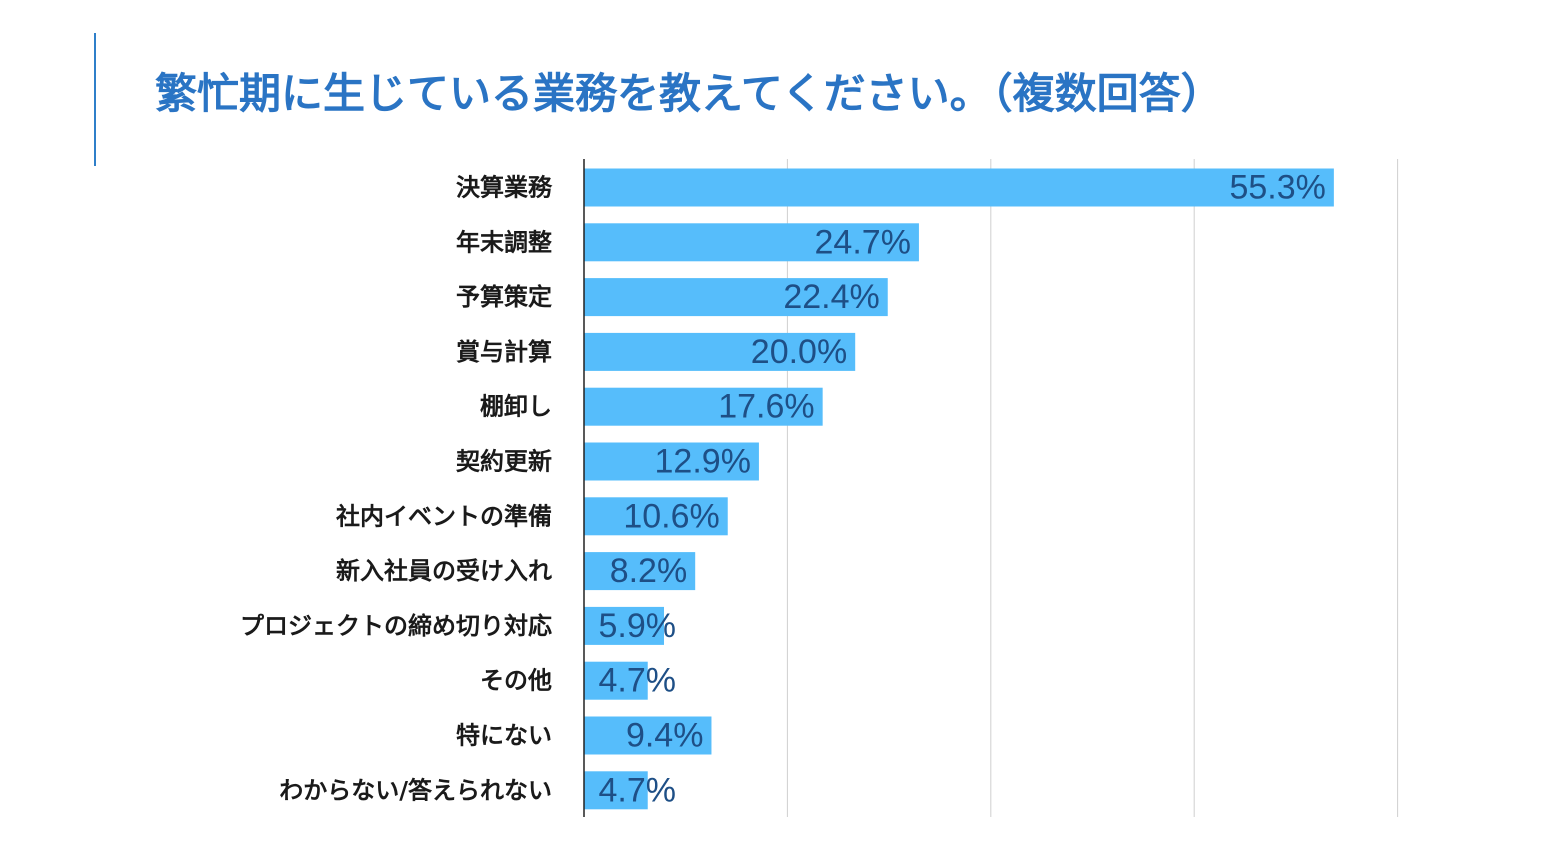 The image size is (1550, 843). Describe the element at coordinates (516, 407) in the screenshot. I see `category-label: 棚卸し` at that location.